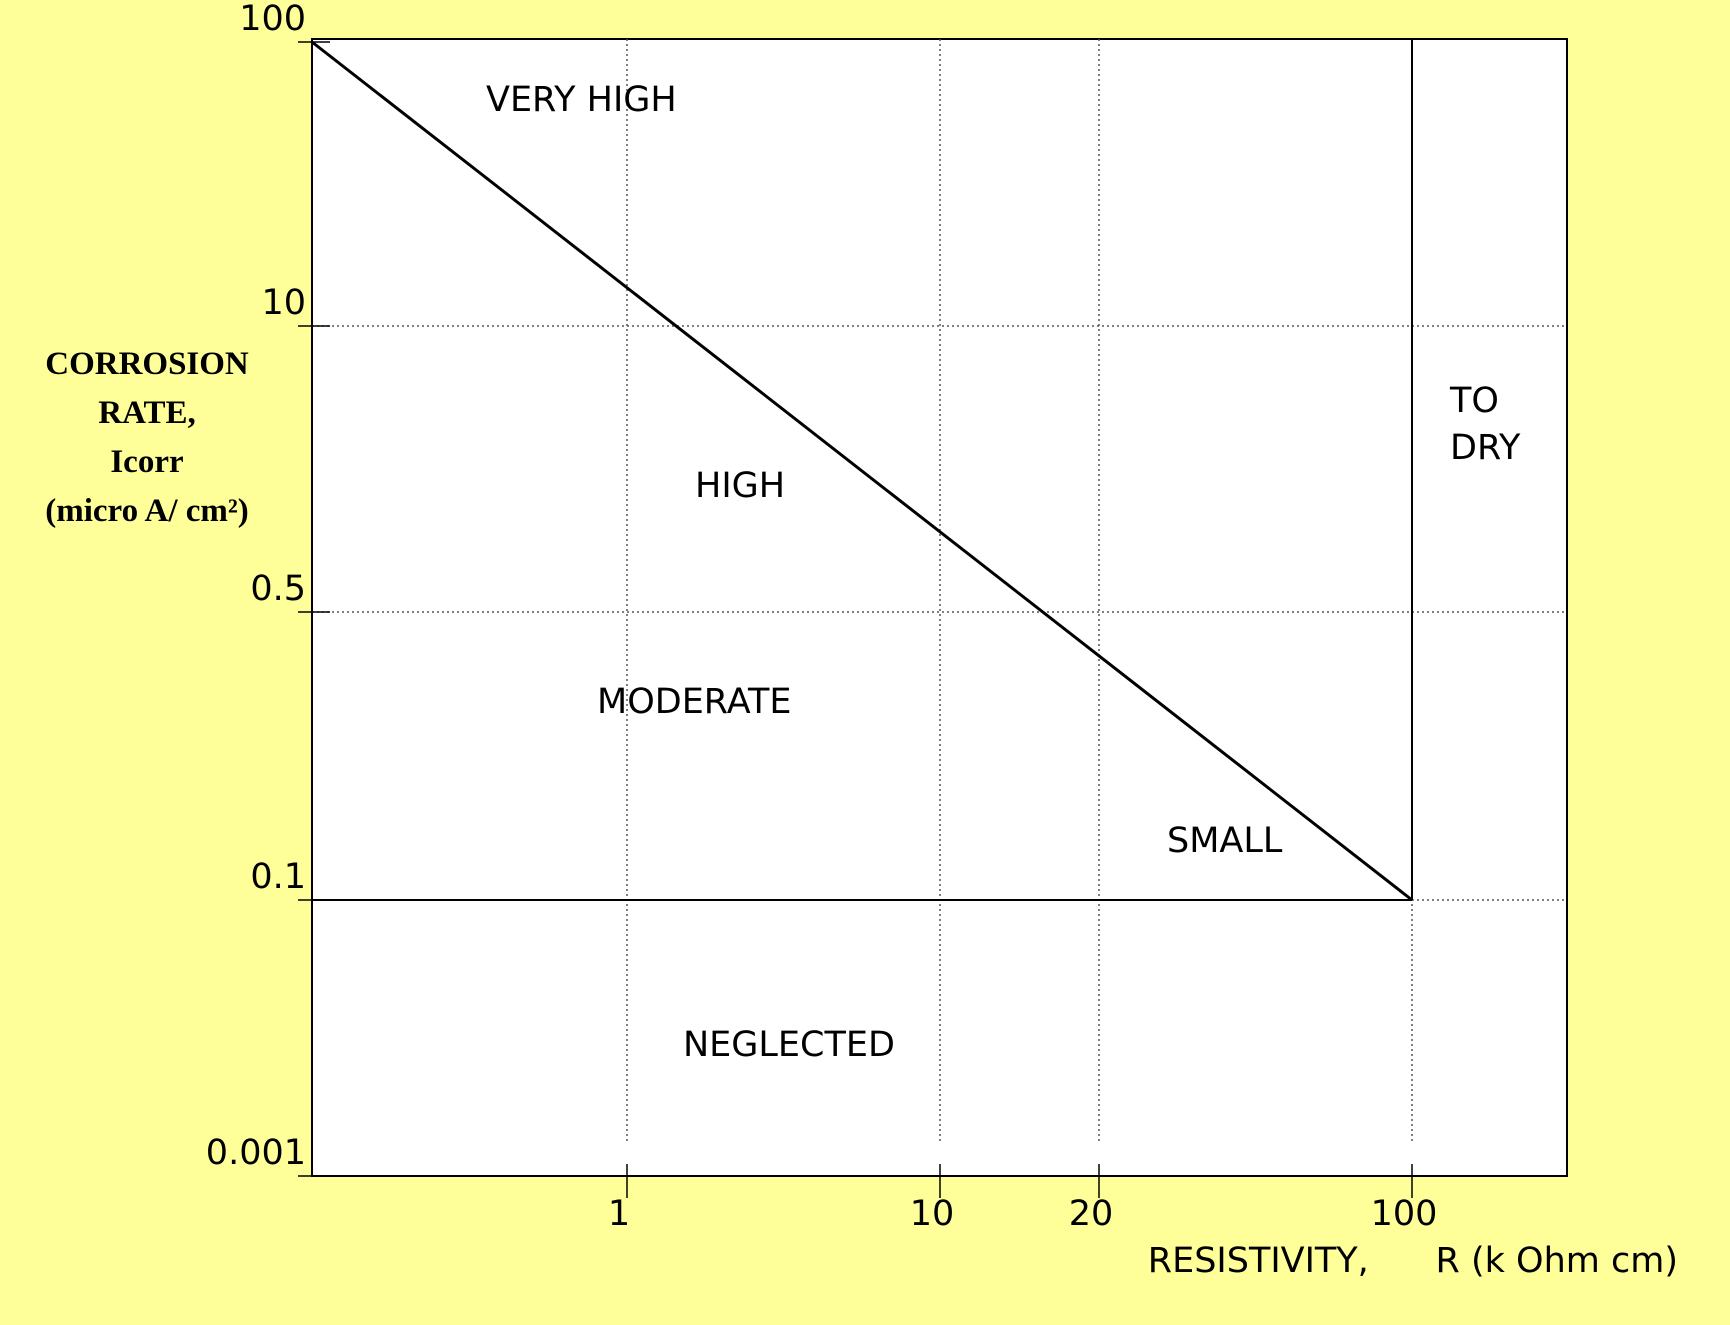 The width and height of the screenshot is (1730, 1325). I want to click on y-axis-label-line: CORROSION, so click(147, 364).